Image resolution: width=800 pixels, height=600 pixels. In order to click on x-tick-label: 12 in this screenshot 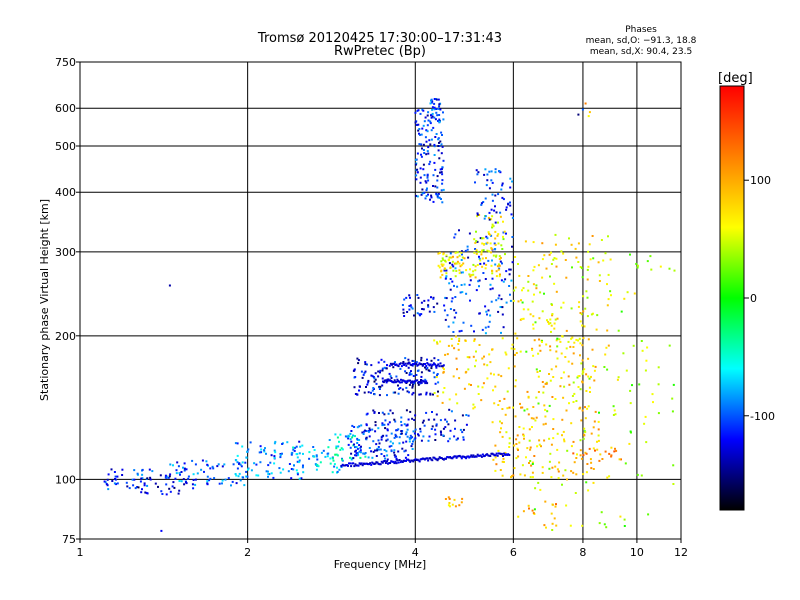, I will do `click(681, 552)`.